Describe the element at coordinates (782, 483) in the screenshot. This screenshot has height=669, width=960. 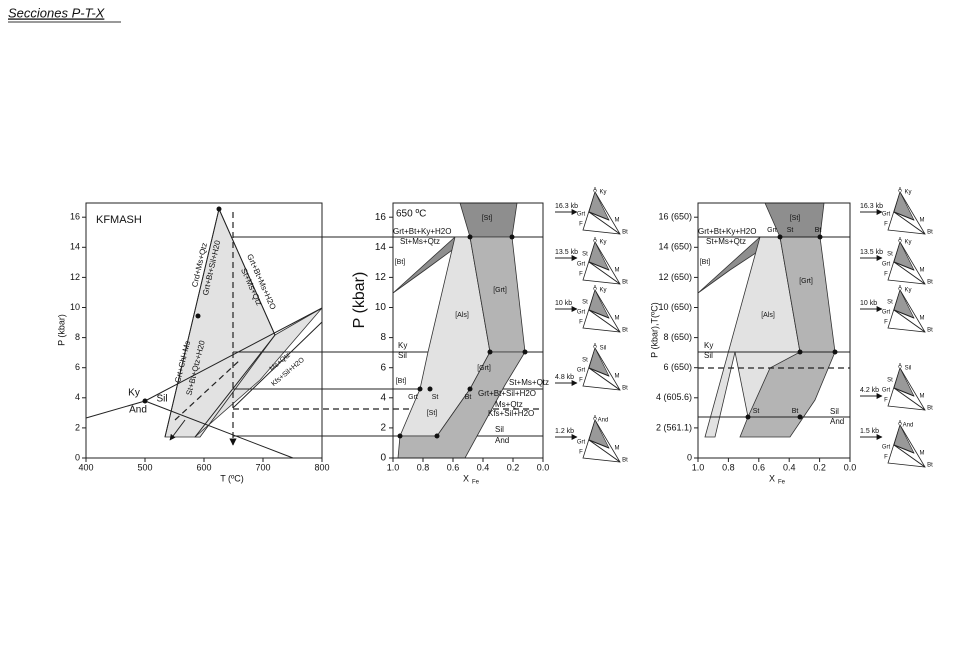
I see `x-axis-subscript: Fe` at that location.